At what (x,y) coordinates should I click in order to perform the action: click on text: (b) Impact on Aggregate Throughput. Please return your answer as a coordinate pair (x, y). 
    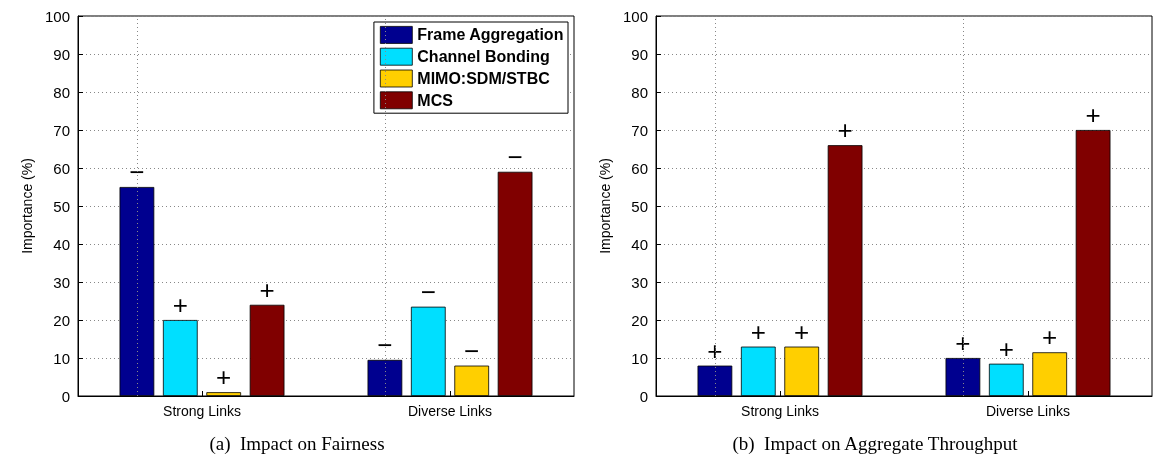
    Looking at the image, I should click on (875, 444).